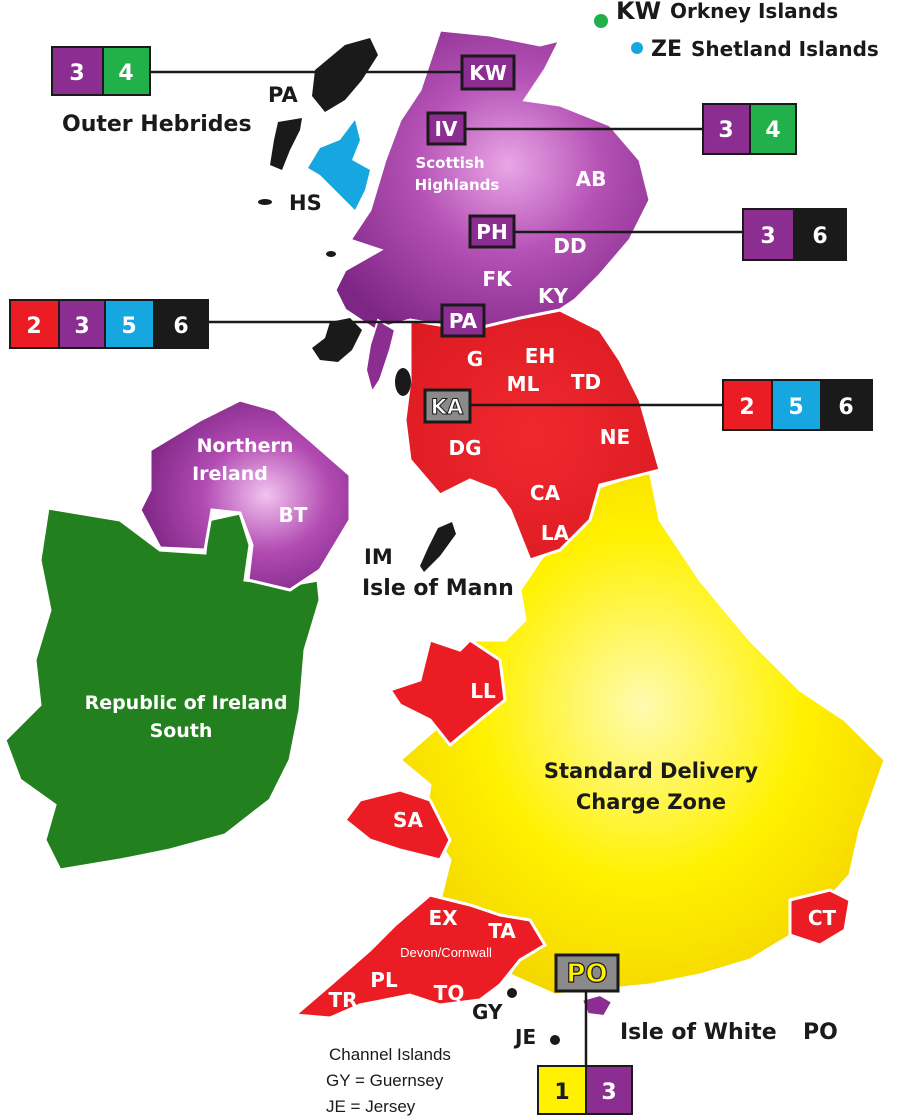 The image size is (900, 1118). Describe the element at coordinates (545, 493) in the screenshot. I see `postcode-ca: CA` at that location.